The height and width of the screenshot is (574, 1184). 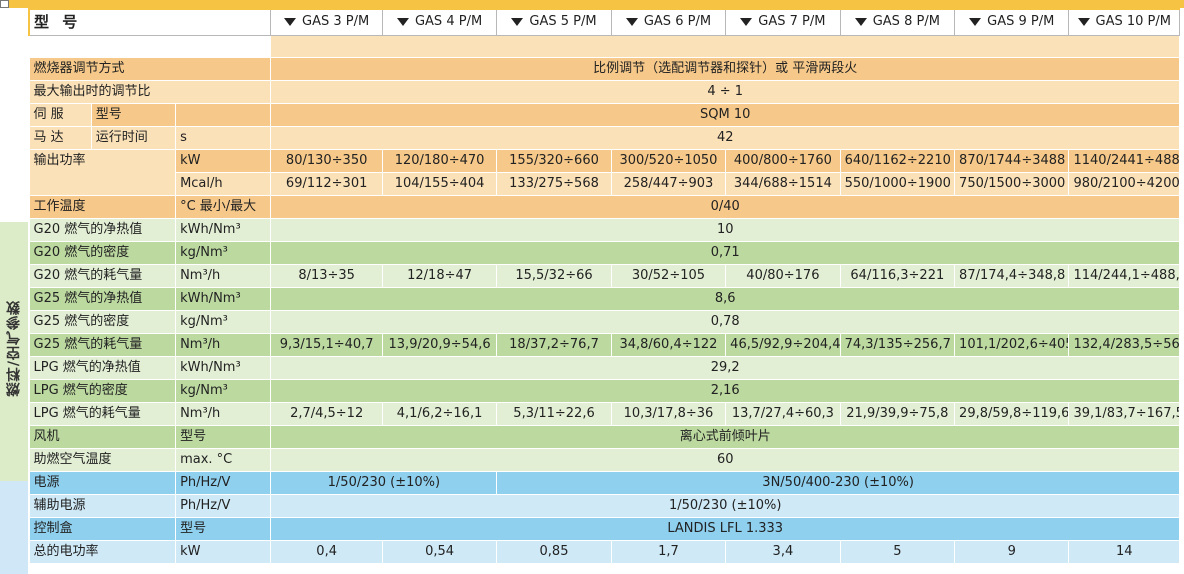 What do you see at coordinates (1124, 22) in the screenshot?
I see `model-gas10: GAS 10 P/M` at bounding box center [1124, 22].